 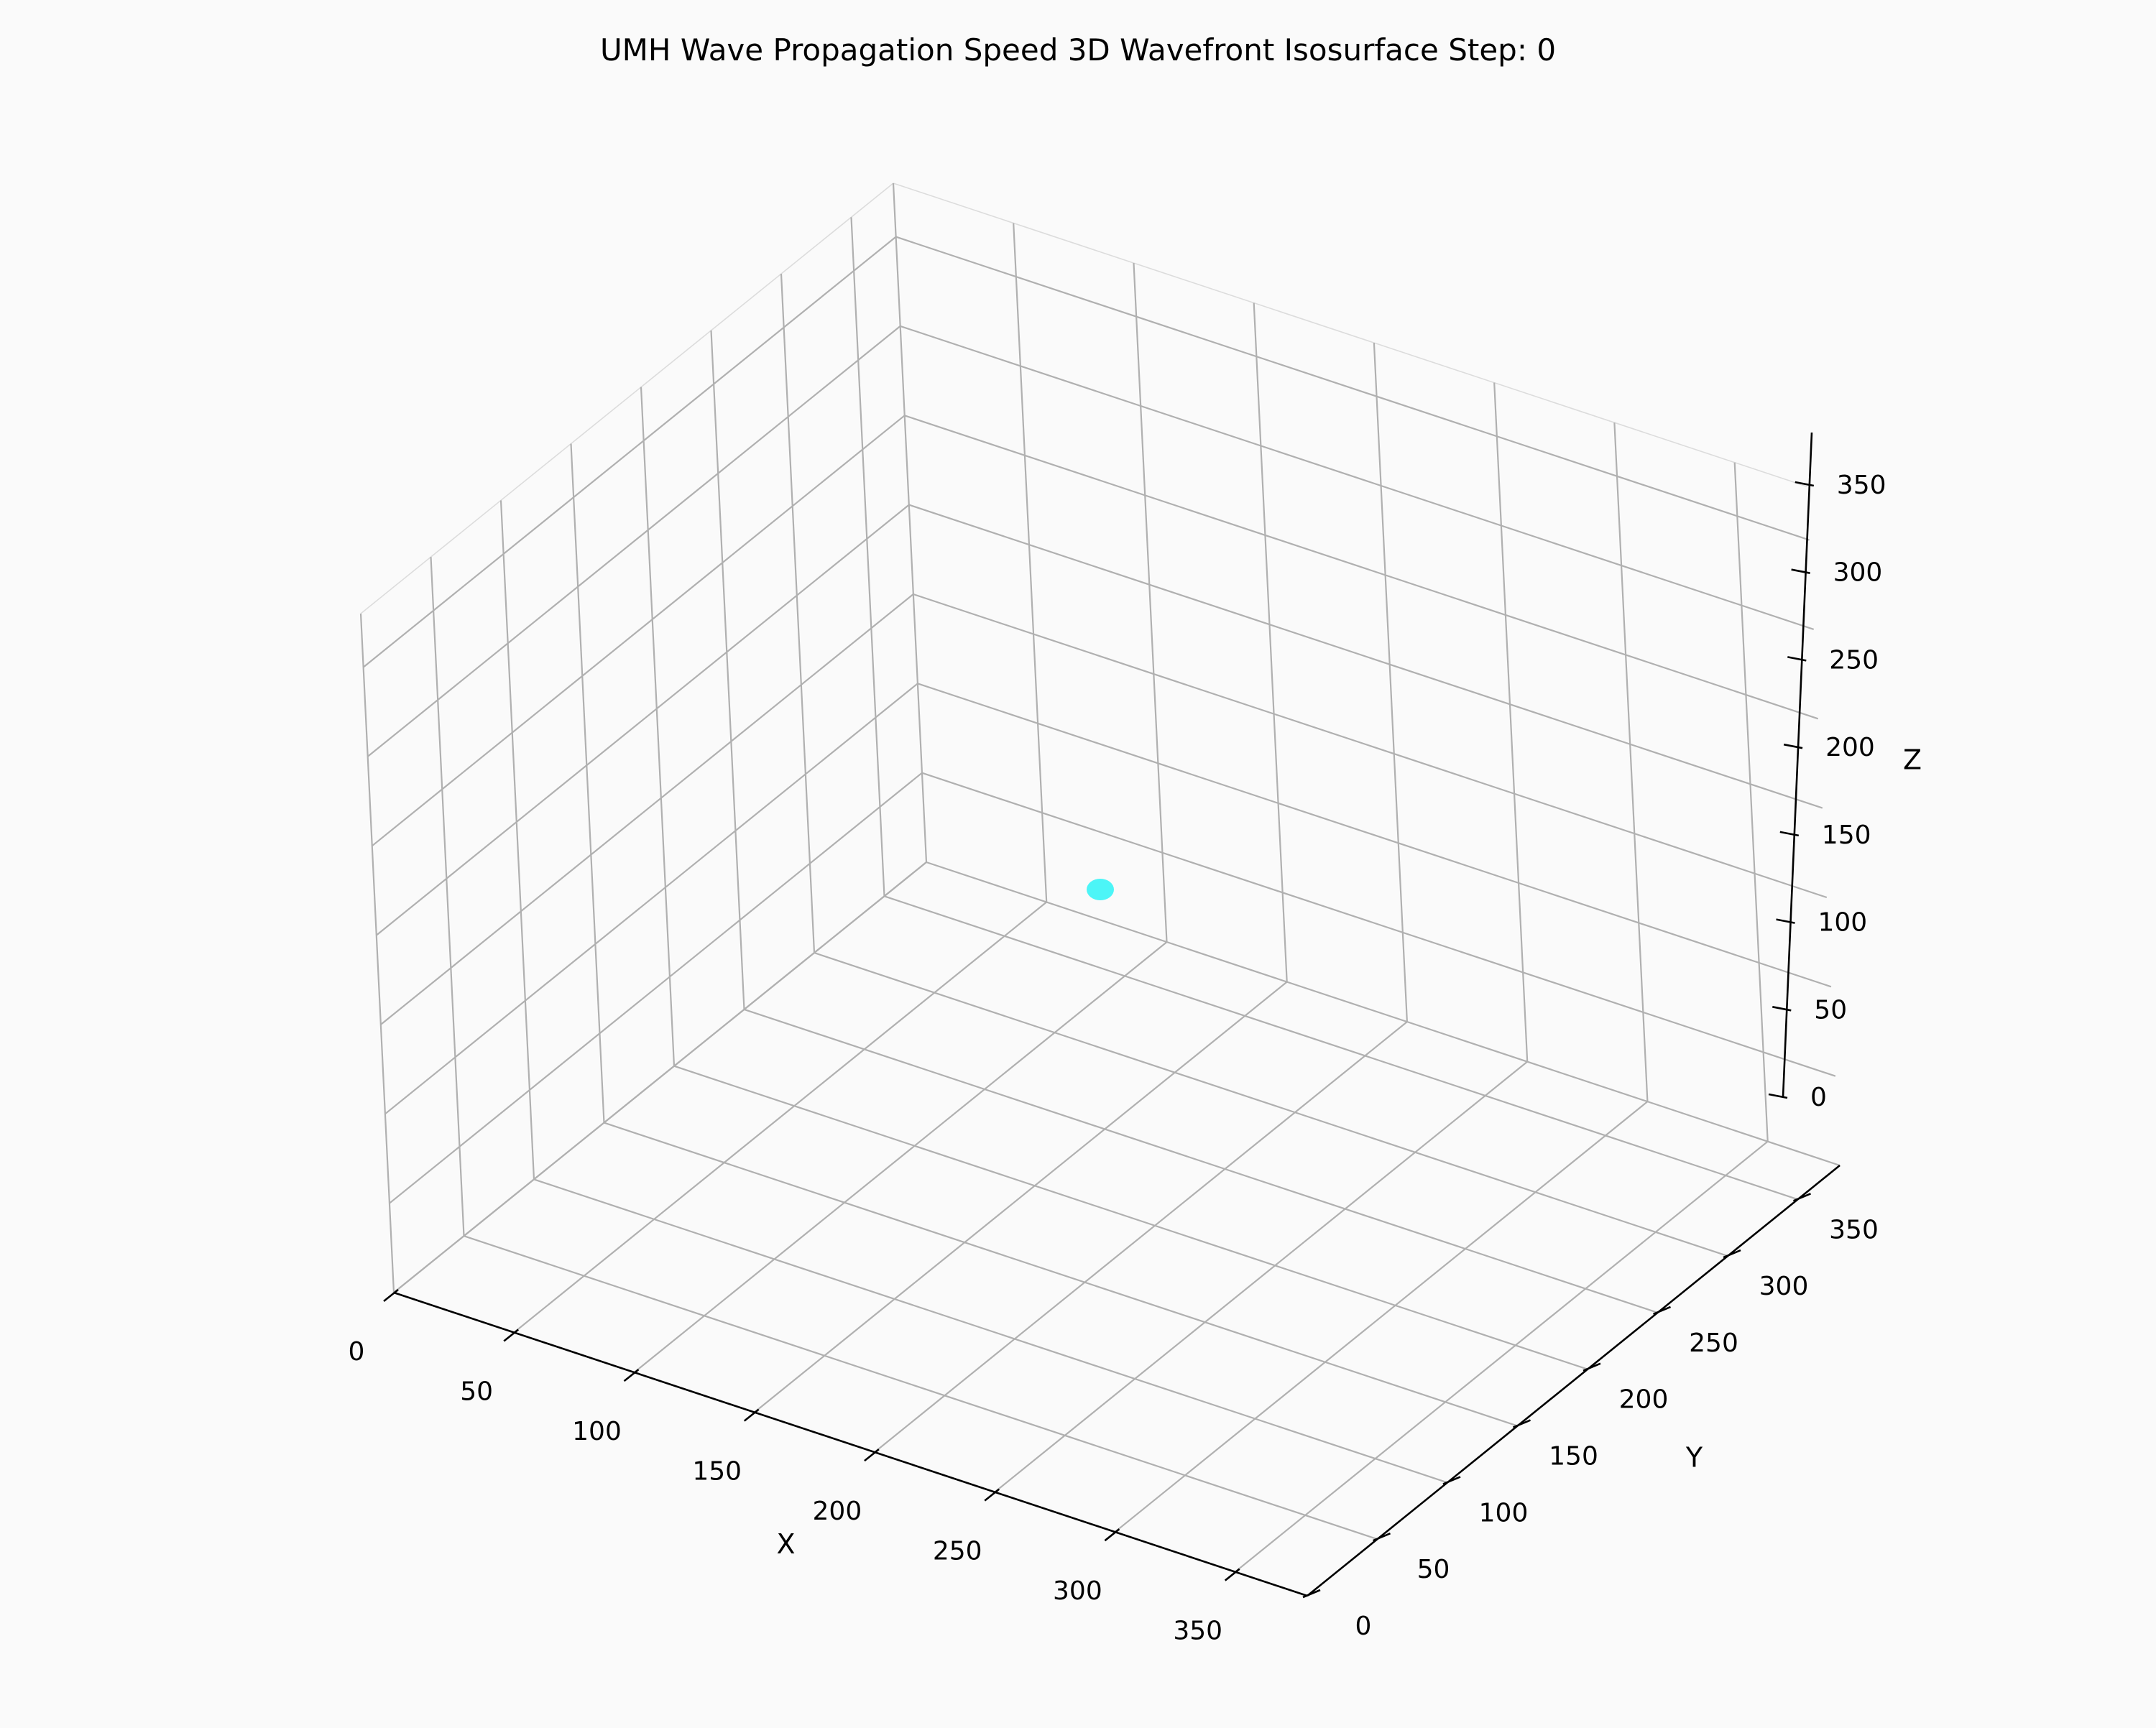 I want to click on pane-edge-back-top, so click(x=1350, y=334).